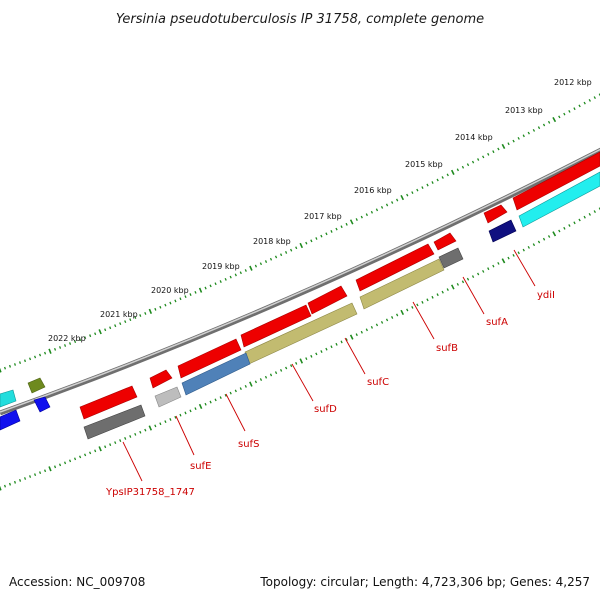 The width and height of the screenshot is (600, 600). Describe the element at coordinates (325, 409) in the screenshot. I see `gene-label: sufD` at that location.